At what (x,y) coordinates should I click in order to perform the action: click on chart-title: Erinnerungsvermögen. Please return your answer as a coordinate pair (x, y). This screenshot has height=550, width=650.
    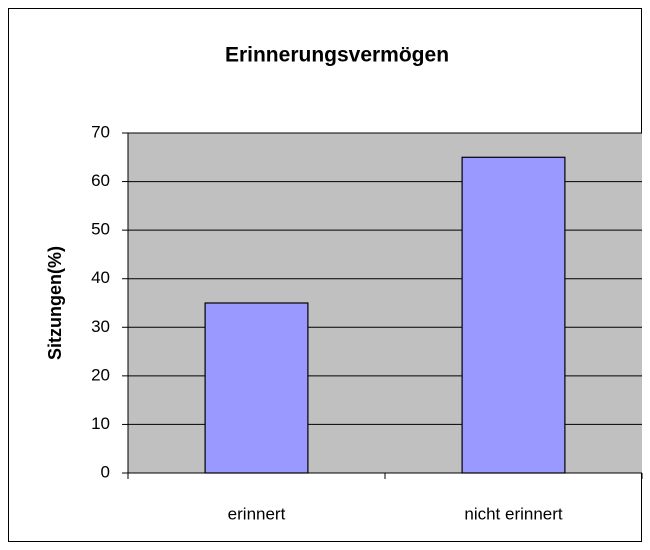
    Looking at the image, I should click on (337, 55).